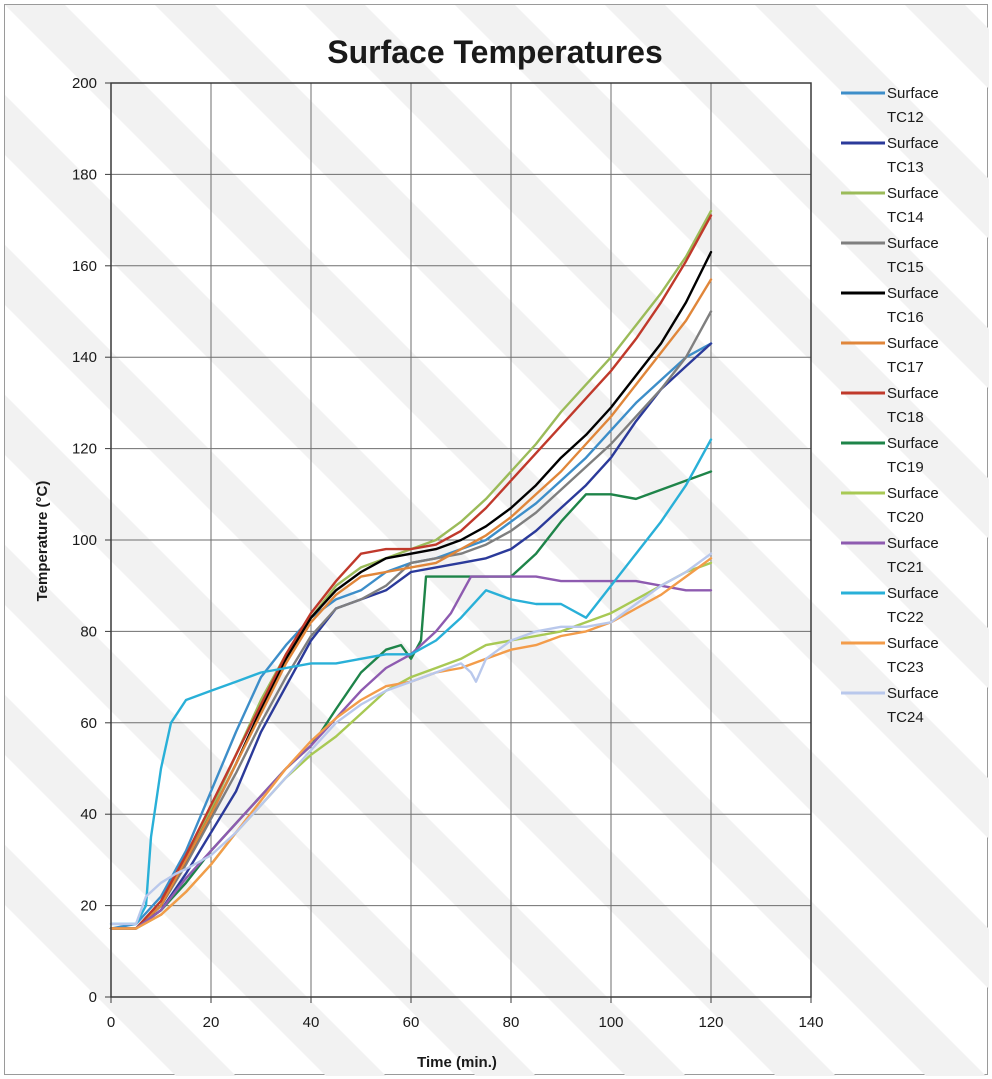  What do you see at coordinates (913, 555) in the screenshot?
I see `legend-label: Surface TC21` at bounding box center [913, 555].